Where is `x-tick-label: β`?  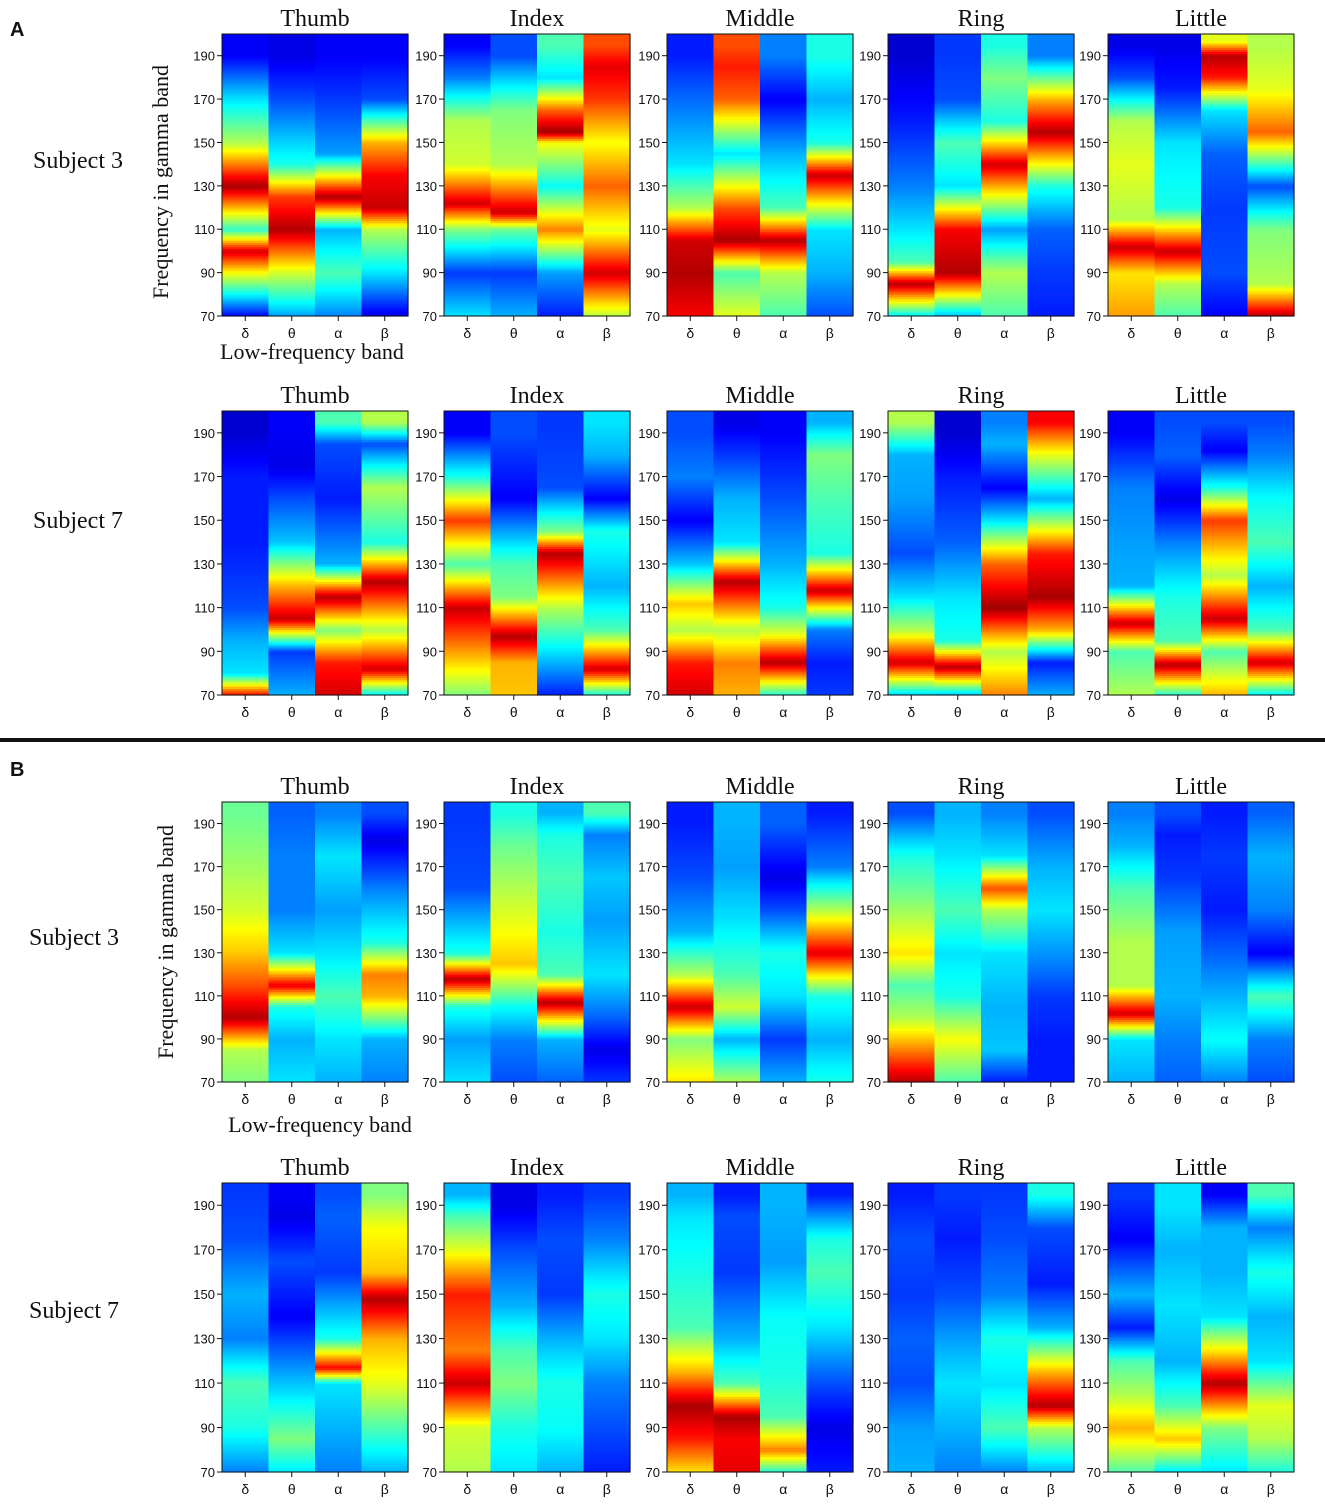
x-tick-label: β is located at coordinates (830, 712).